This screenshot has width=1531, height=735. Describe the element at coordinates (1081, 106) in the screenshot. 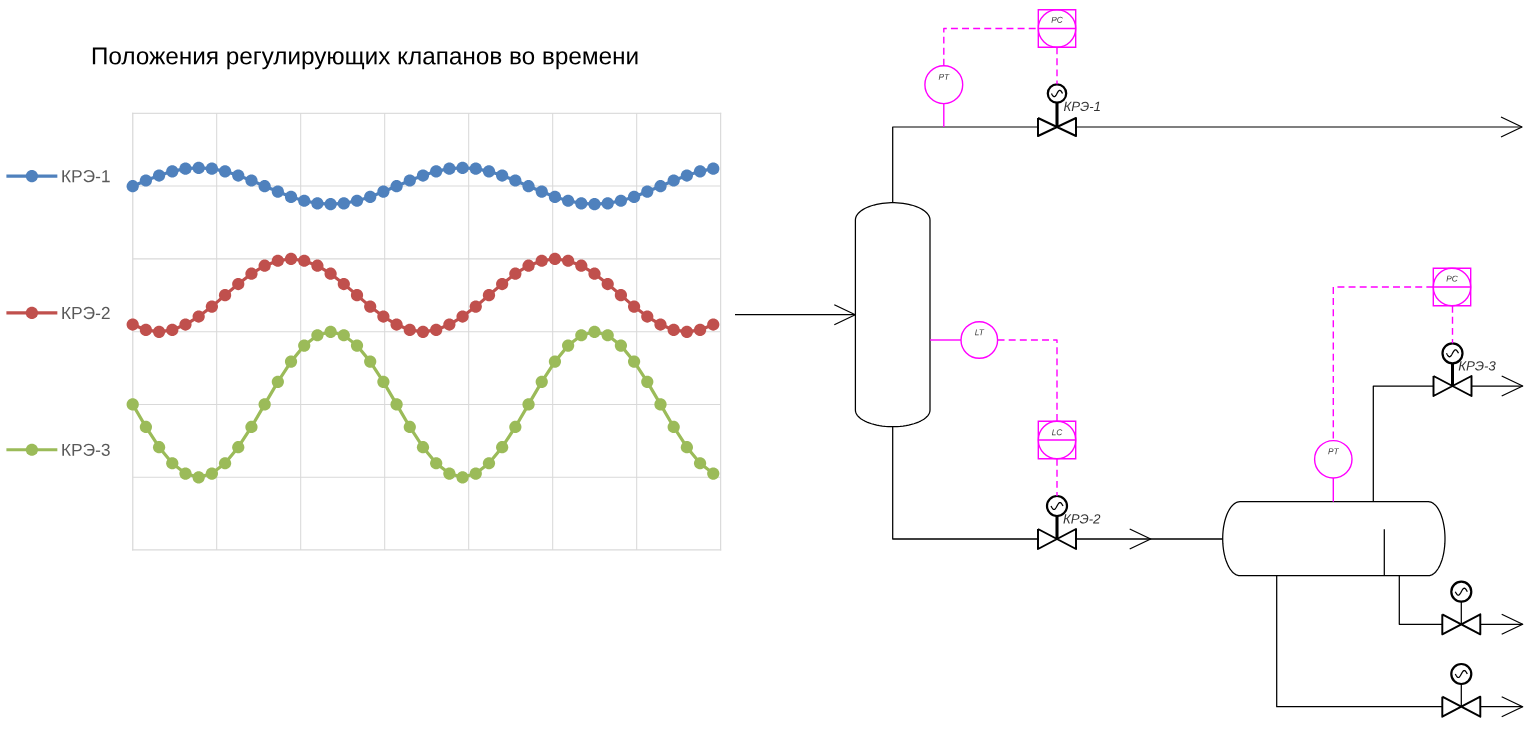

I see `text: КРЭ-1` at that location.